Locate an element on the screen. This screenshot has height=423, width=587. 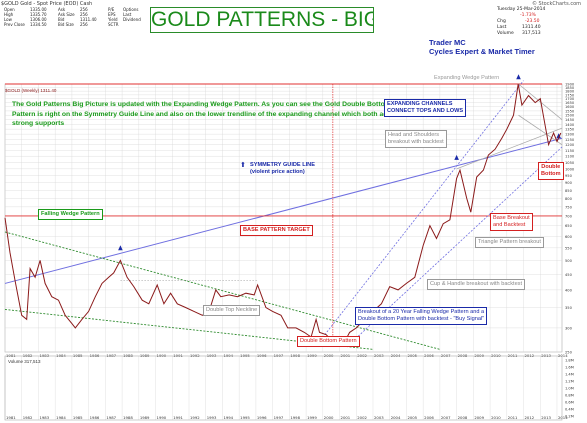
y-tick-label: 350 is located at coordinates (569, 308).